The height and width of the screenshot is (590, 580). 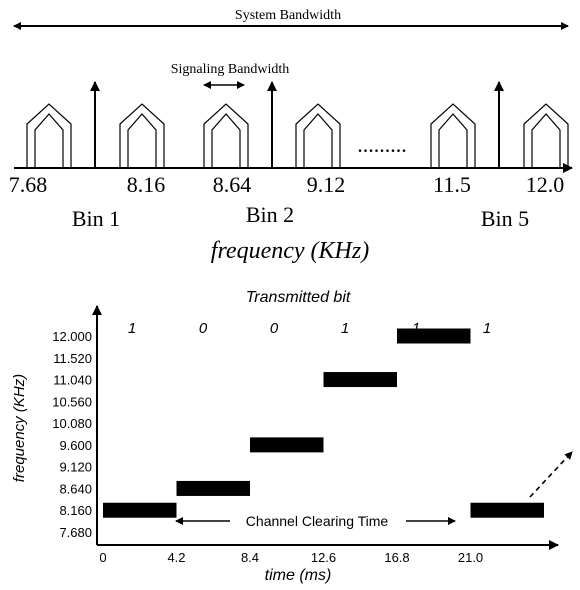 What do you see at coordinates (551, 474) in the screenshot?
I see `continuation-dashed-arrow` at bounding box center [551, 474].